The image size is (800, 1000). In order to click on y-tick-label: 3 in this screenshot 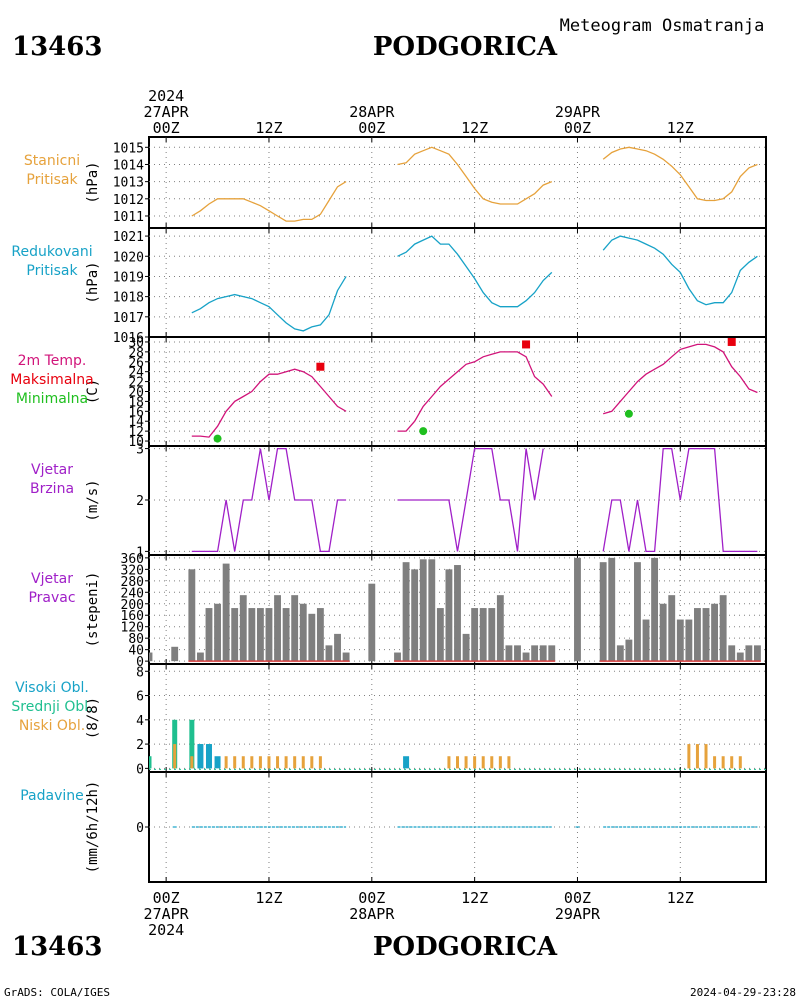, I will do `click(140, 450)`.